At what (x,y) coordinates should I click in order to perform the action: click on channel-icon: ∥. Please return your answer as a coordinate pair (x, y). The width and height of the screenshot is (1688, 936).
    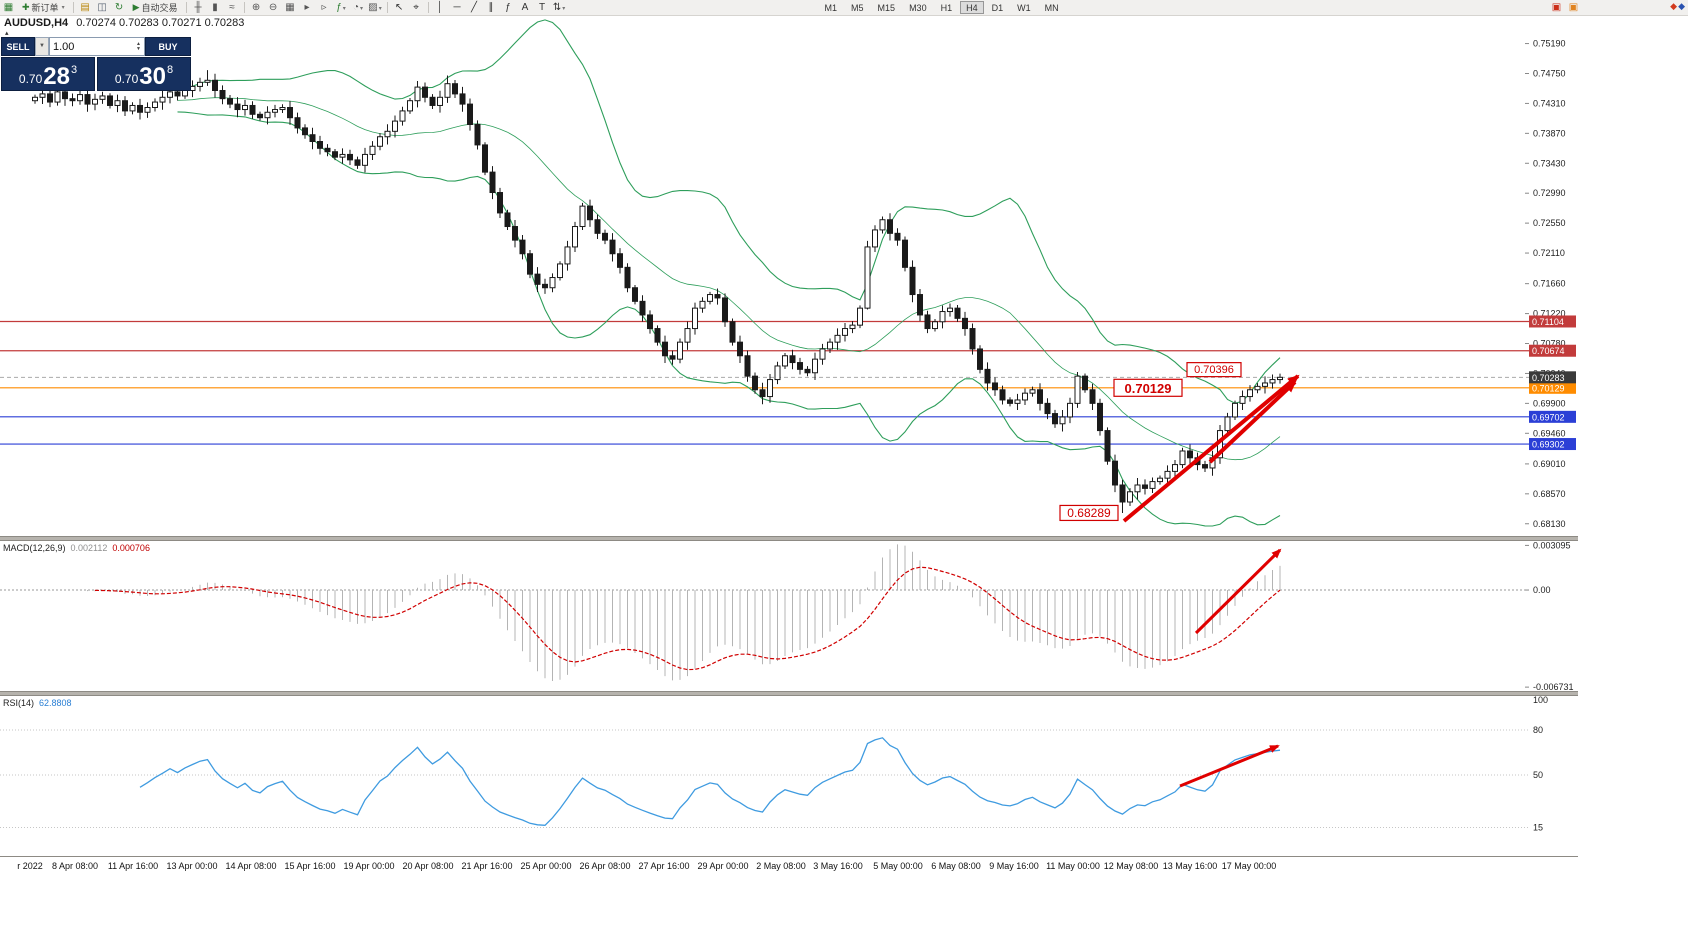
    Looking at the image, I should click on (491, 7).